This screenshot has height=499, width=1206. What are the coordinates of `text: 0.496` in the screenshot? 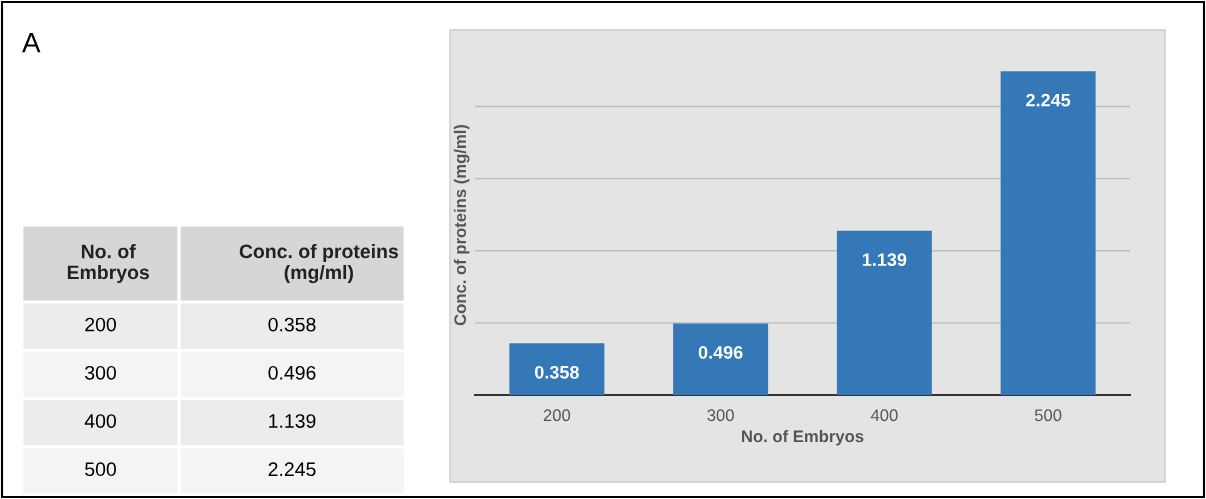 It's located at (292, 372).